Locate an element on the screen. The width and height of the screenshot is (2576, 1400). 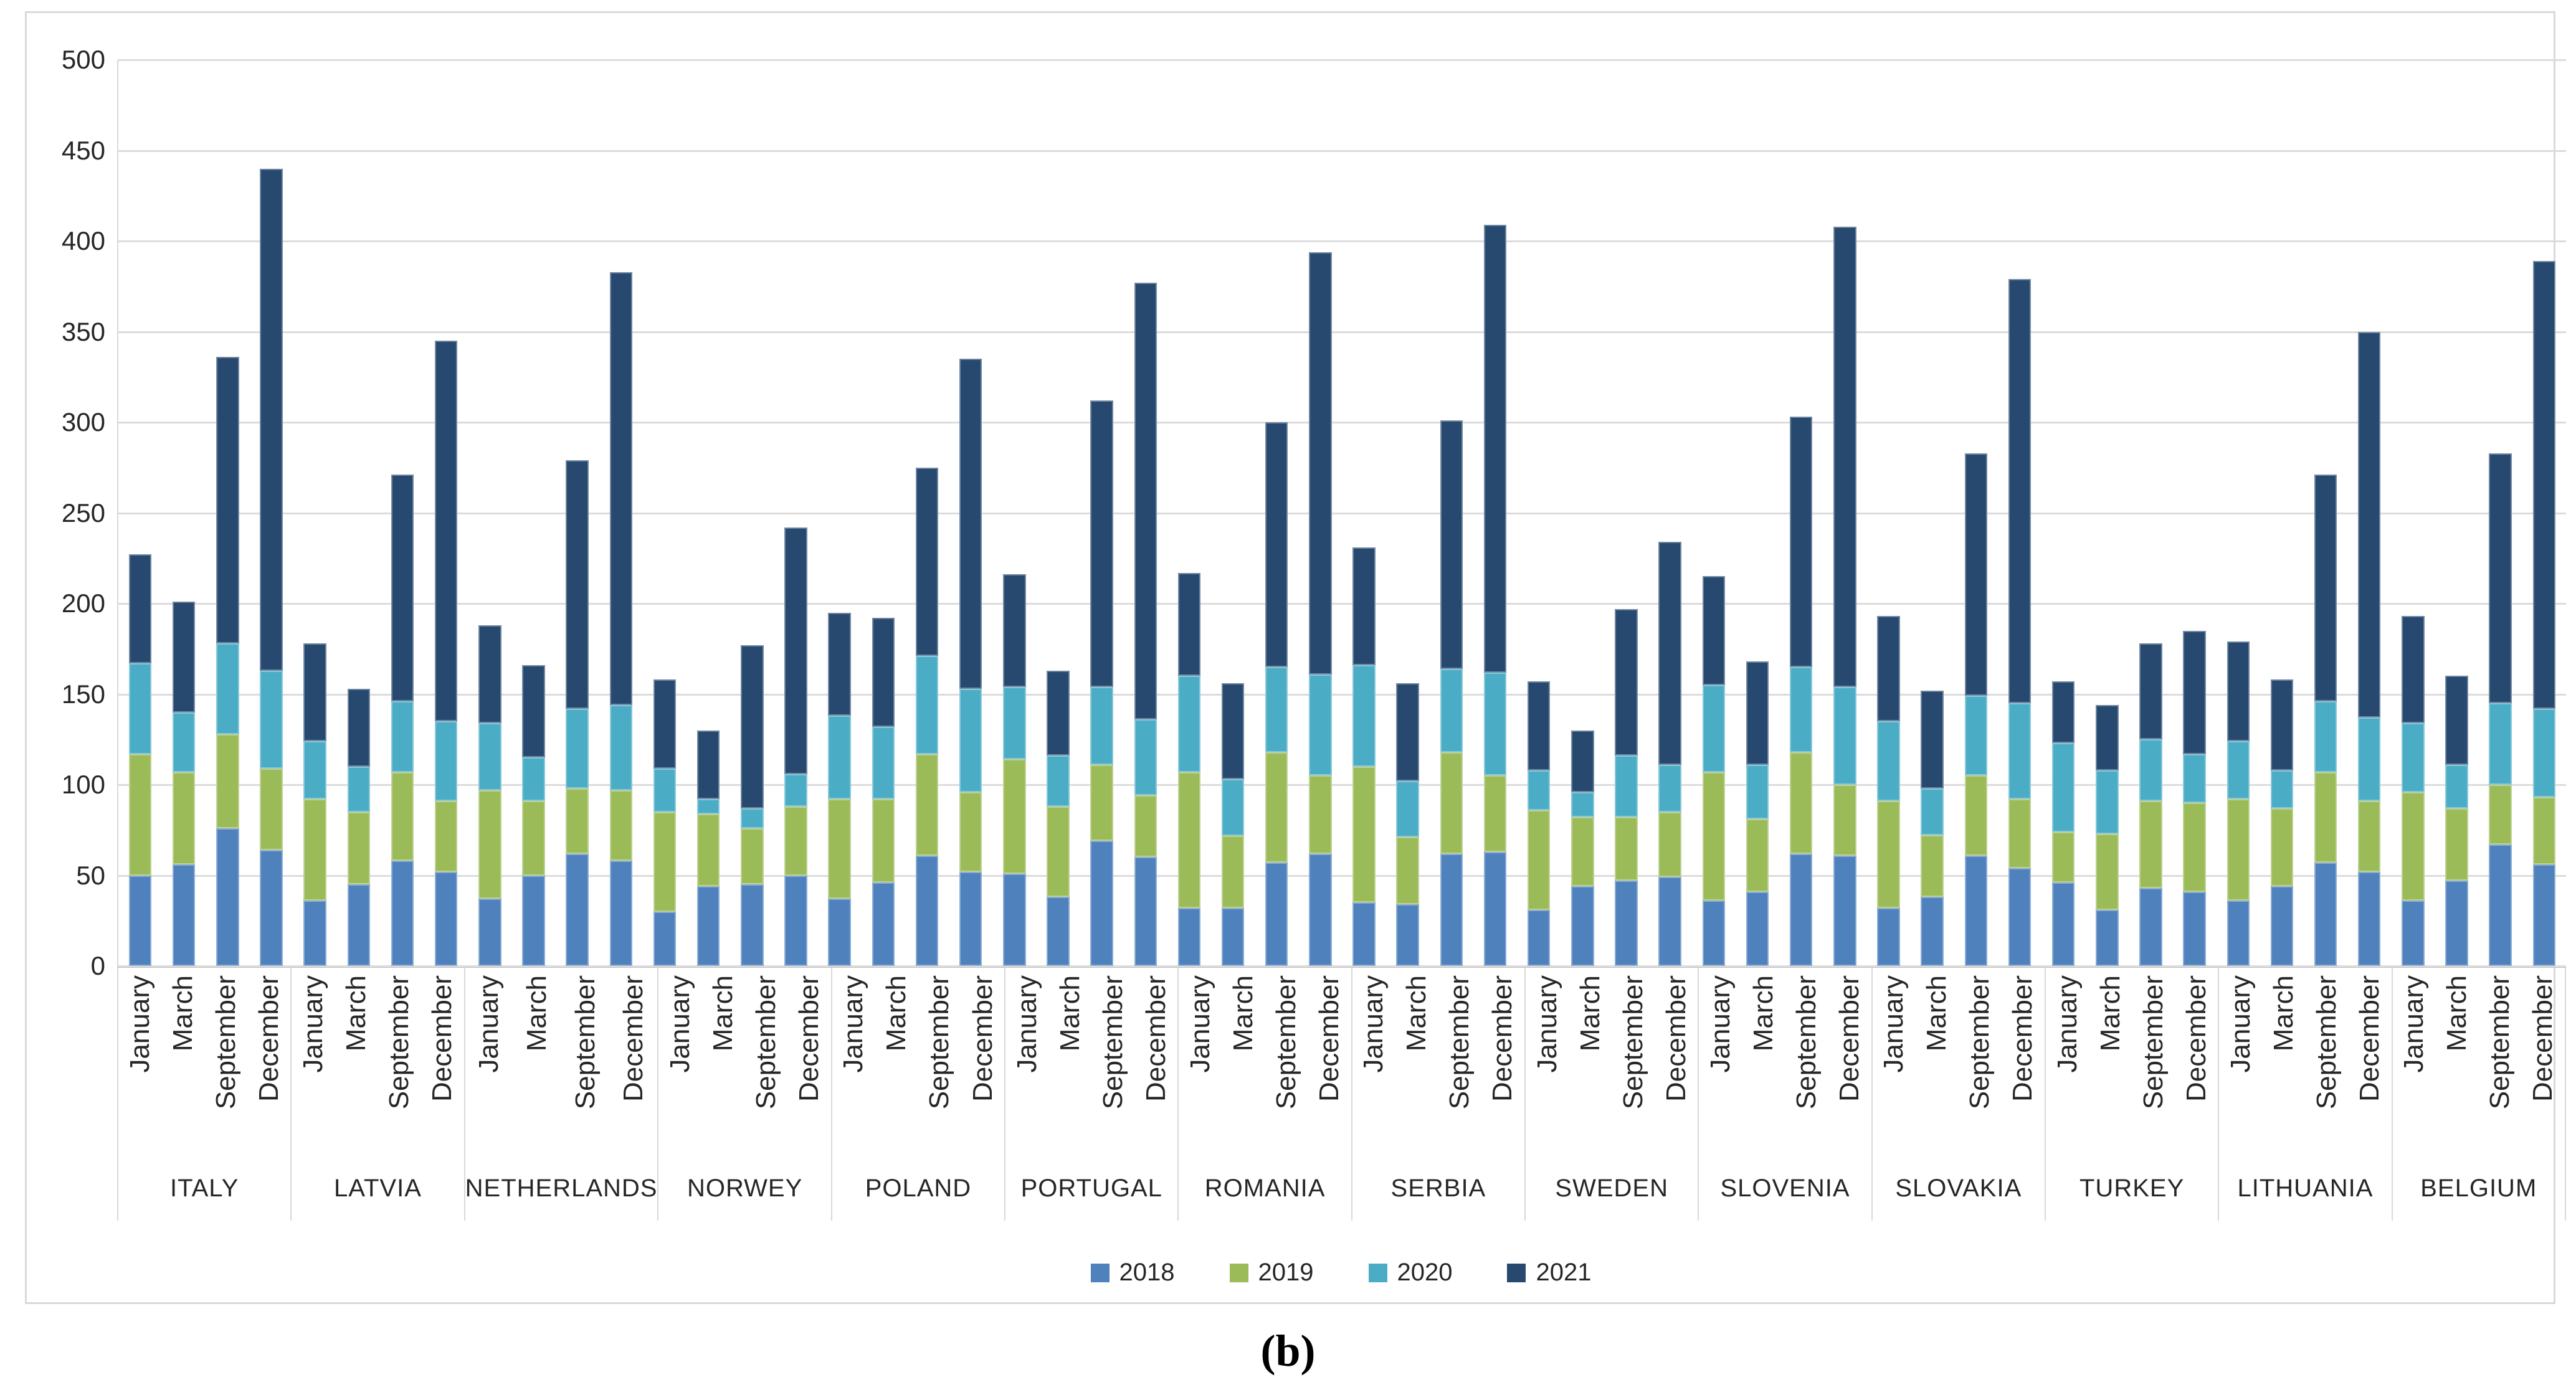
stacked-bar-slovenia-september is located at coordinates (1801, 691).